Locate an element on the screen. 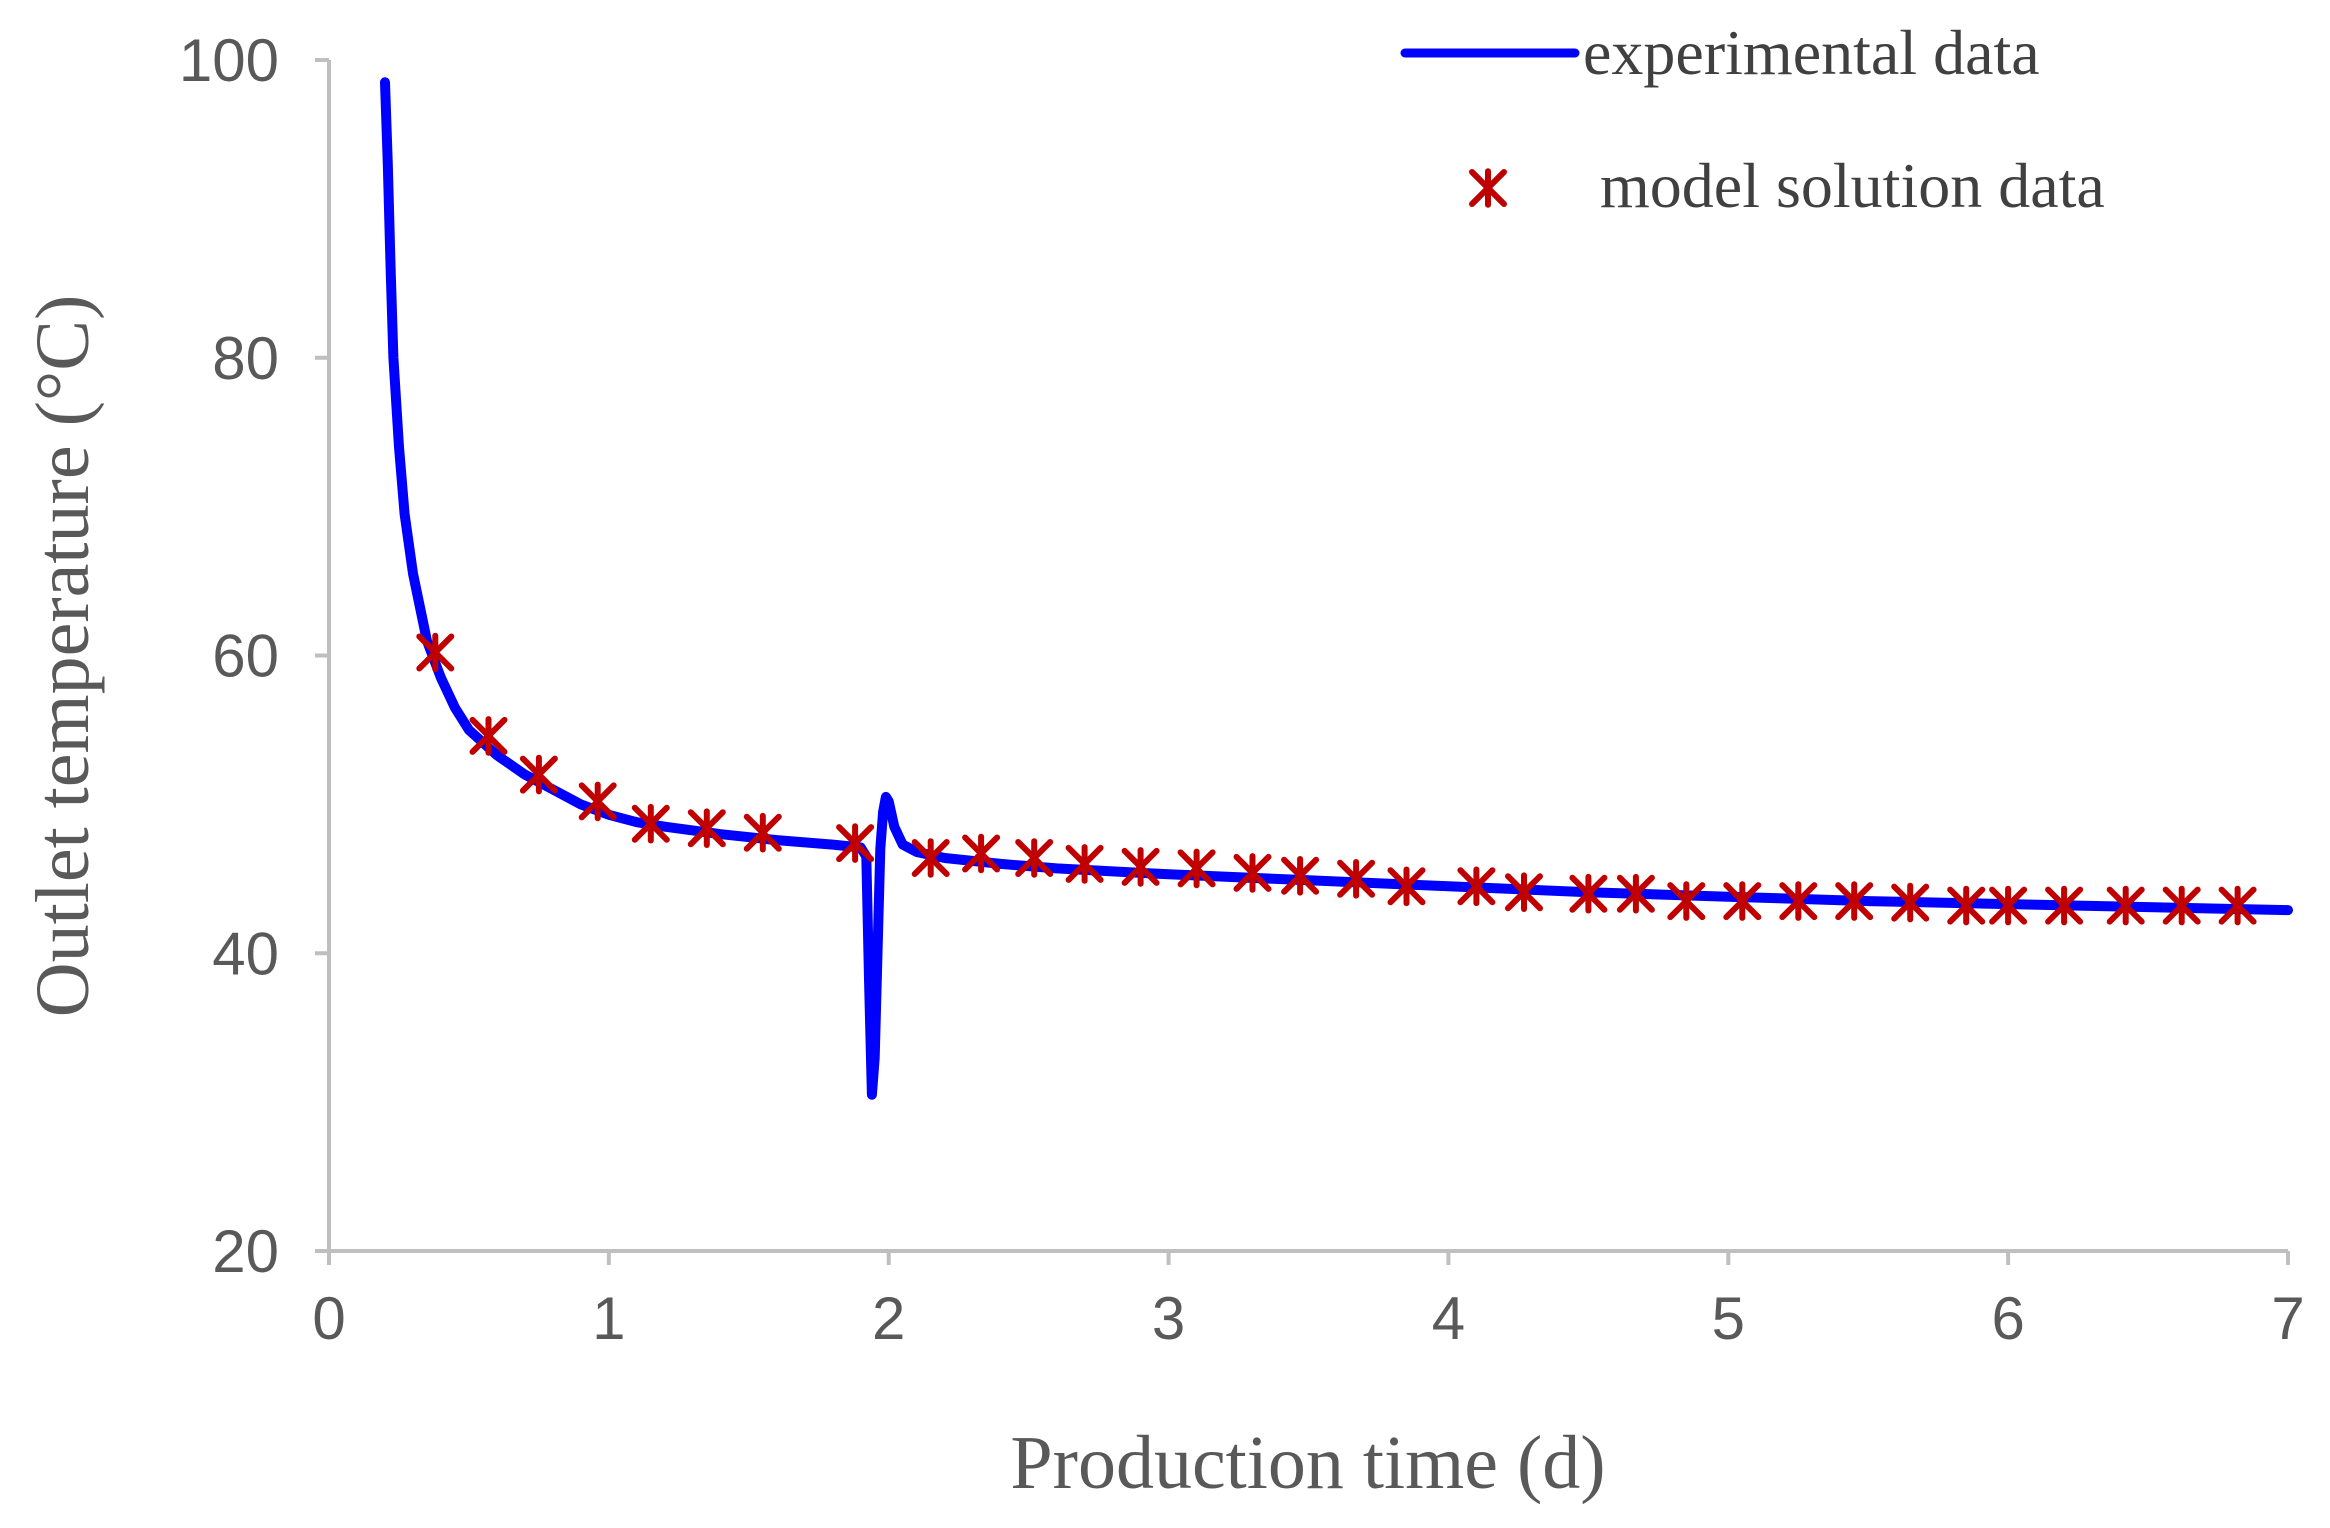 This screenshot has height=1528, width=2330. x-tick-label: 1 is located at coordinates (608, 1318).